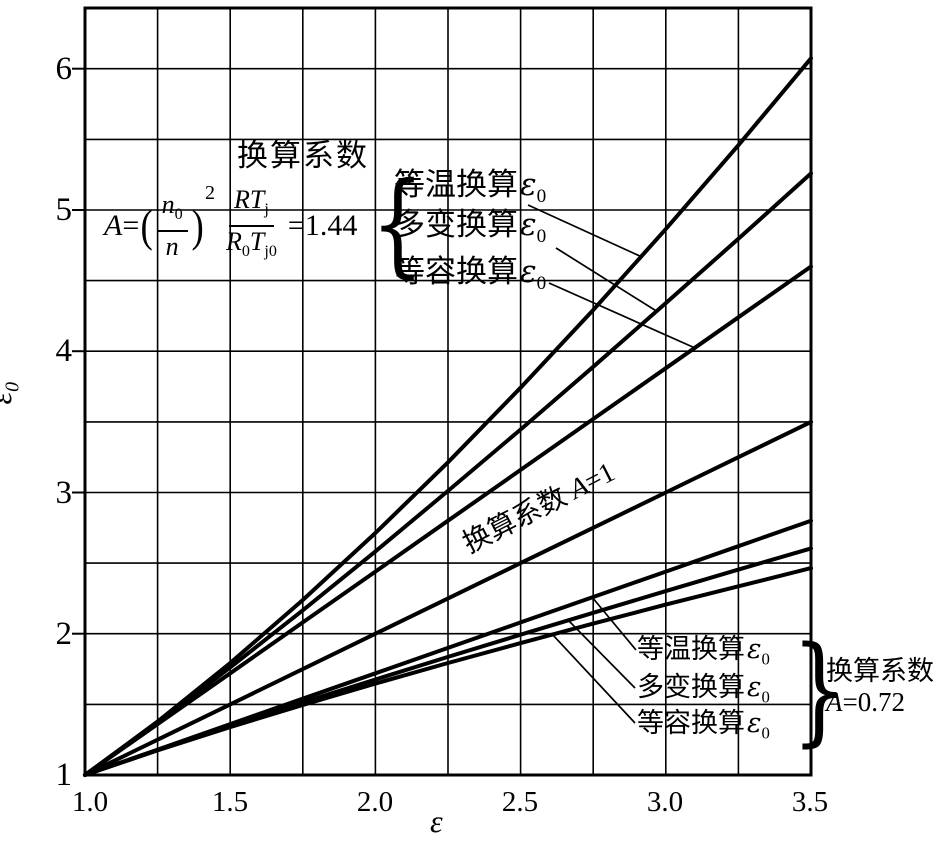 The height and width of the screenshot is (842, 949). What do you see at coordinates (703, 651) in the screenshot?
I see `curve-label-isothermal-072: 等温换算ε0` at bounding box center [703, 651].